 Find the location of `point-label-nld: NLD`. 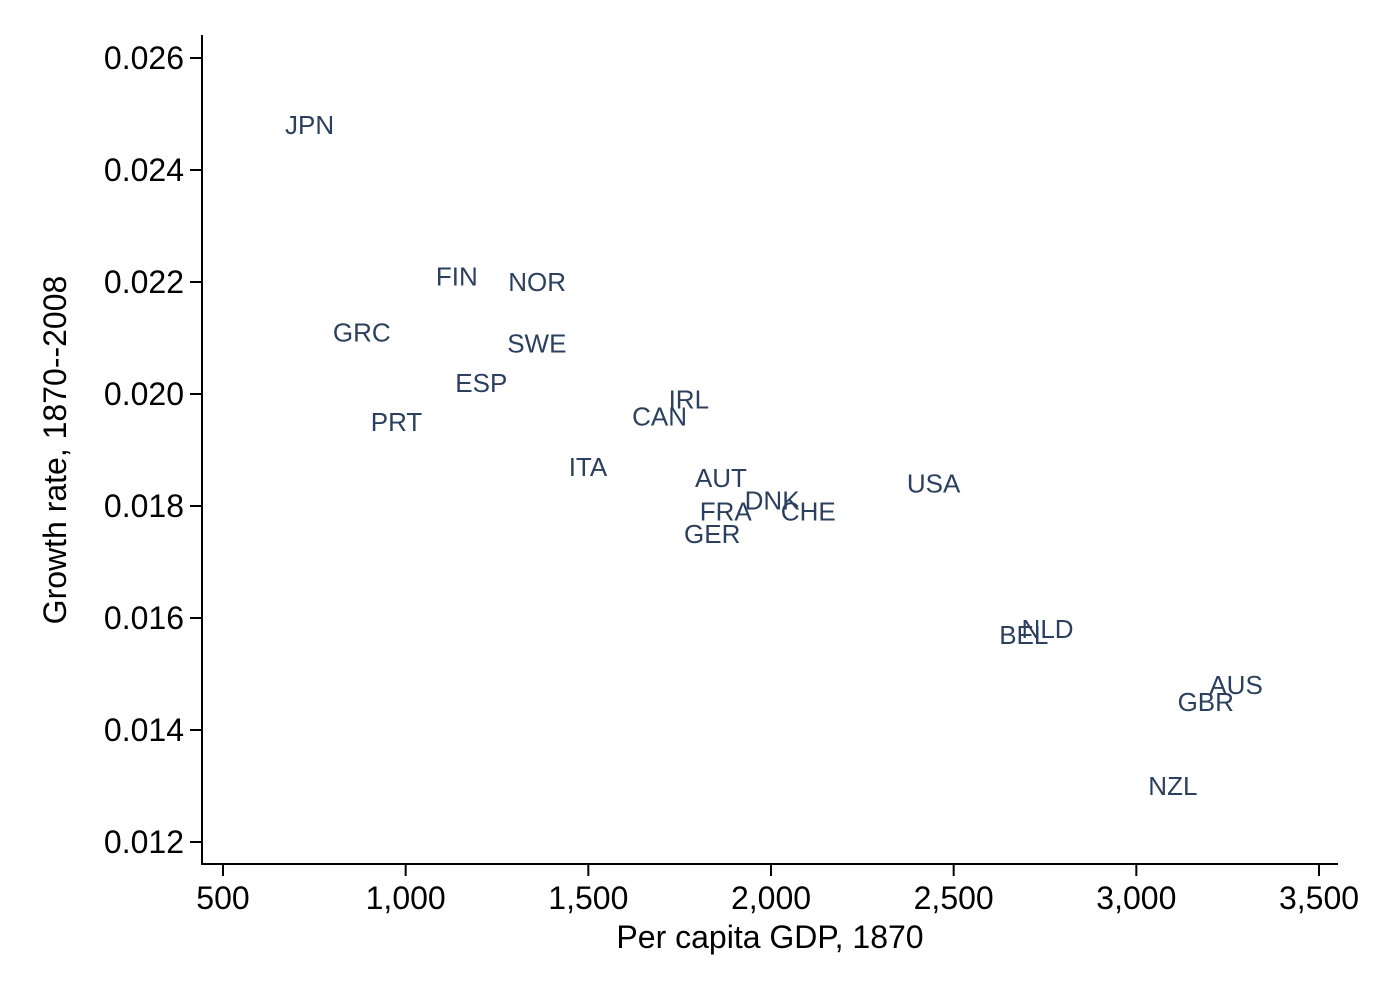

point-label-nld: NLD is located at coordinates (1048, 629).